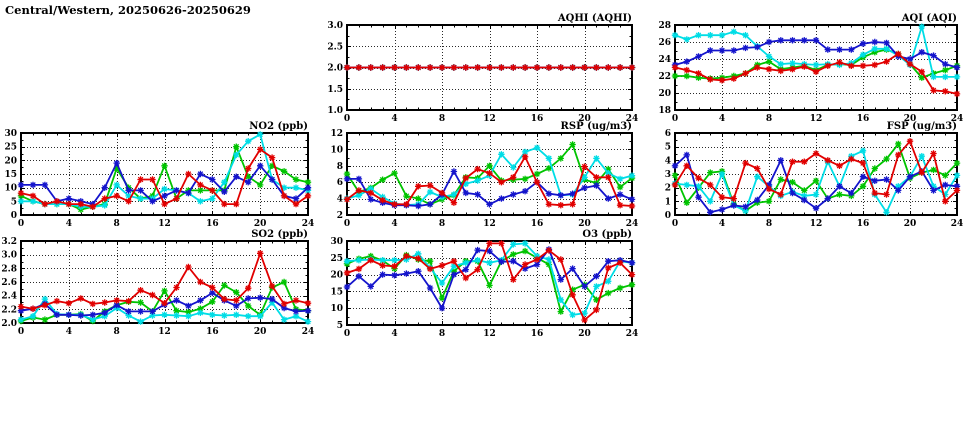 The image size is (975, 447). What do you see at coordinates (664, 77) in the screenshot?
I see `svg-text: 22` at bounding box center [664, 77].